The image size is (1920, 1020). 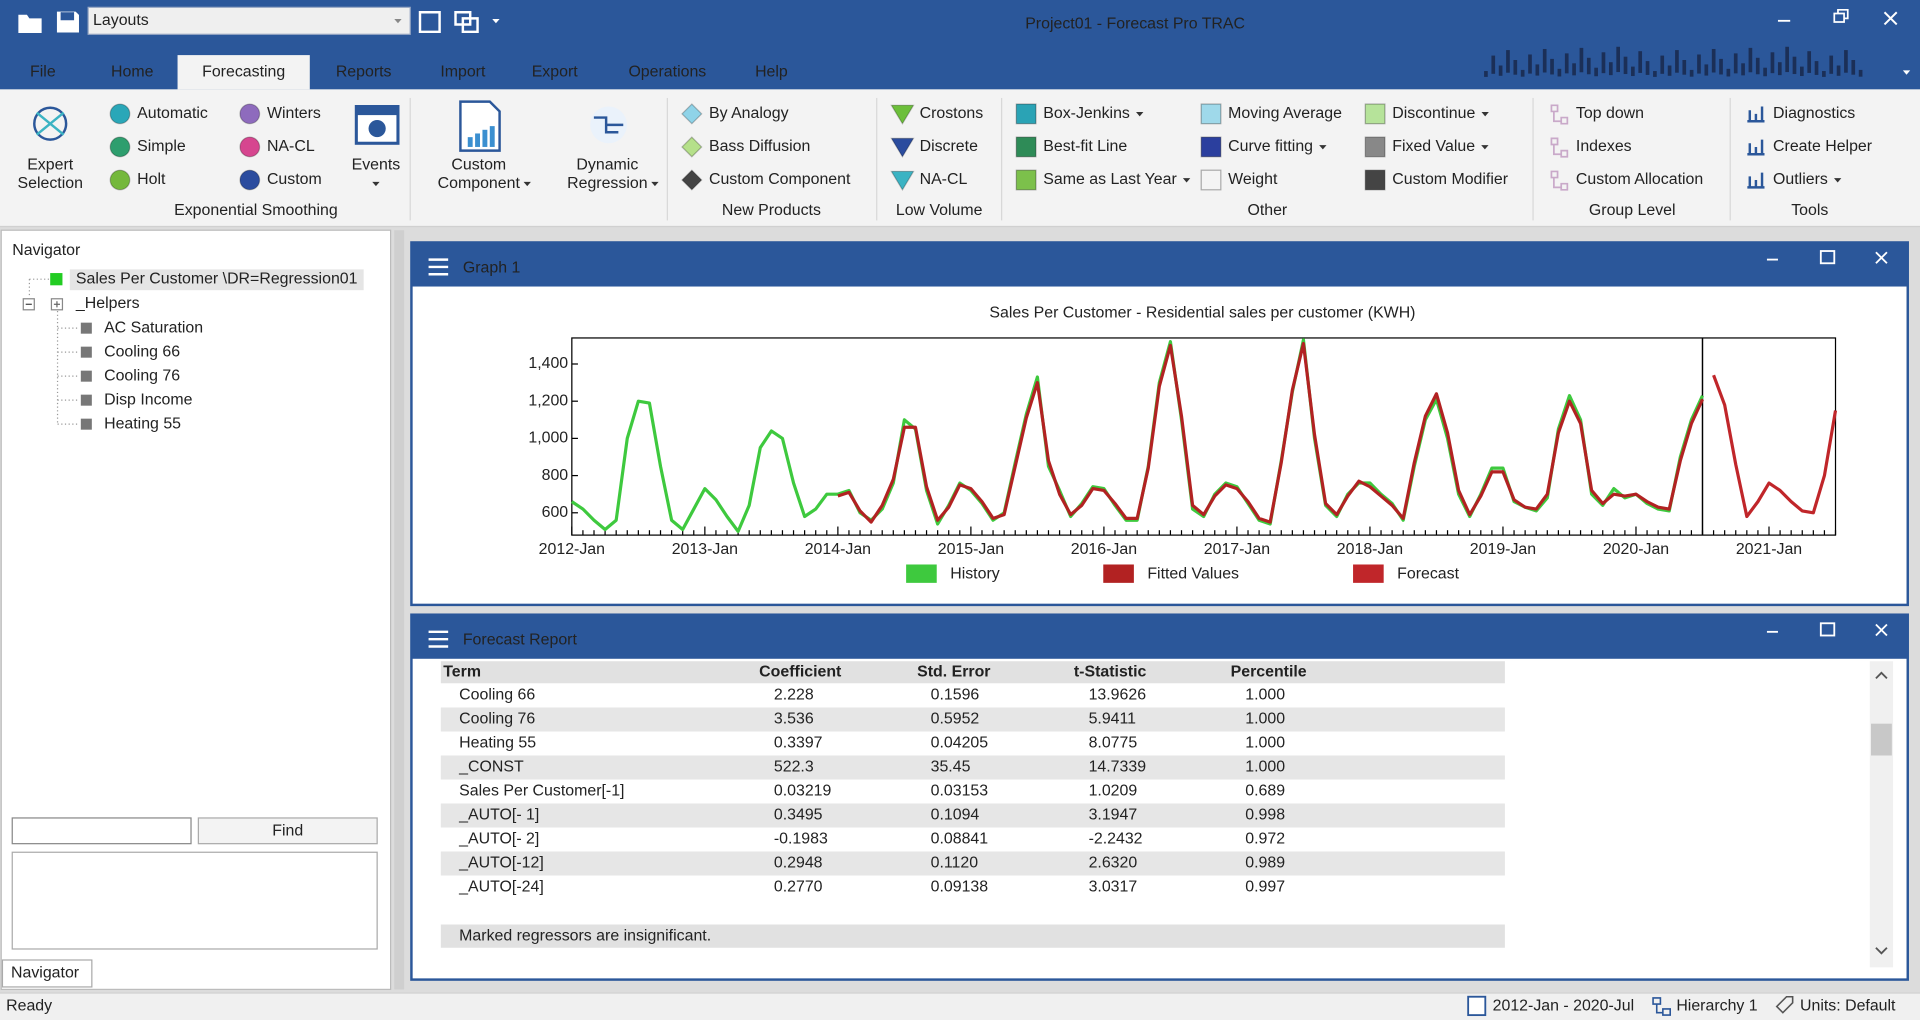 I want to click on ribbon-item: Box-Jenkins, so click(x=1086, y=113).